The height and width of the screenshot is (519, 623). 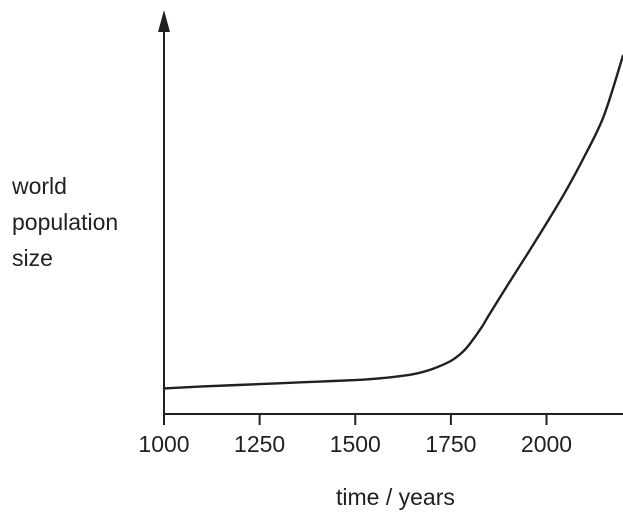 I want to click on x-tick-label-1000: 1000, so click(x=163, y=444).